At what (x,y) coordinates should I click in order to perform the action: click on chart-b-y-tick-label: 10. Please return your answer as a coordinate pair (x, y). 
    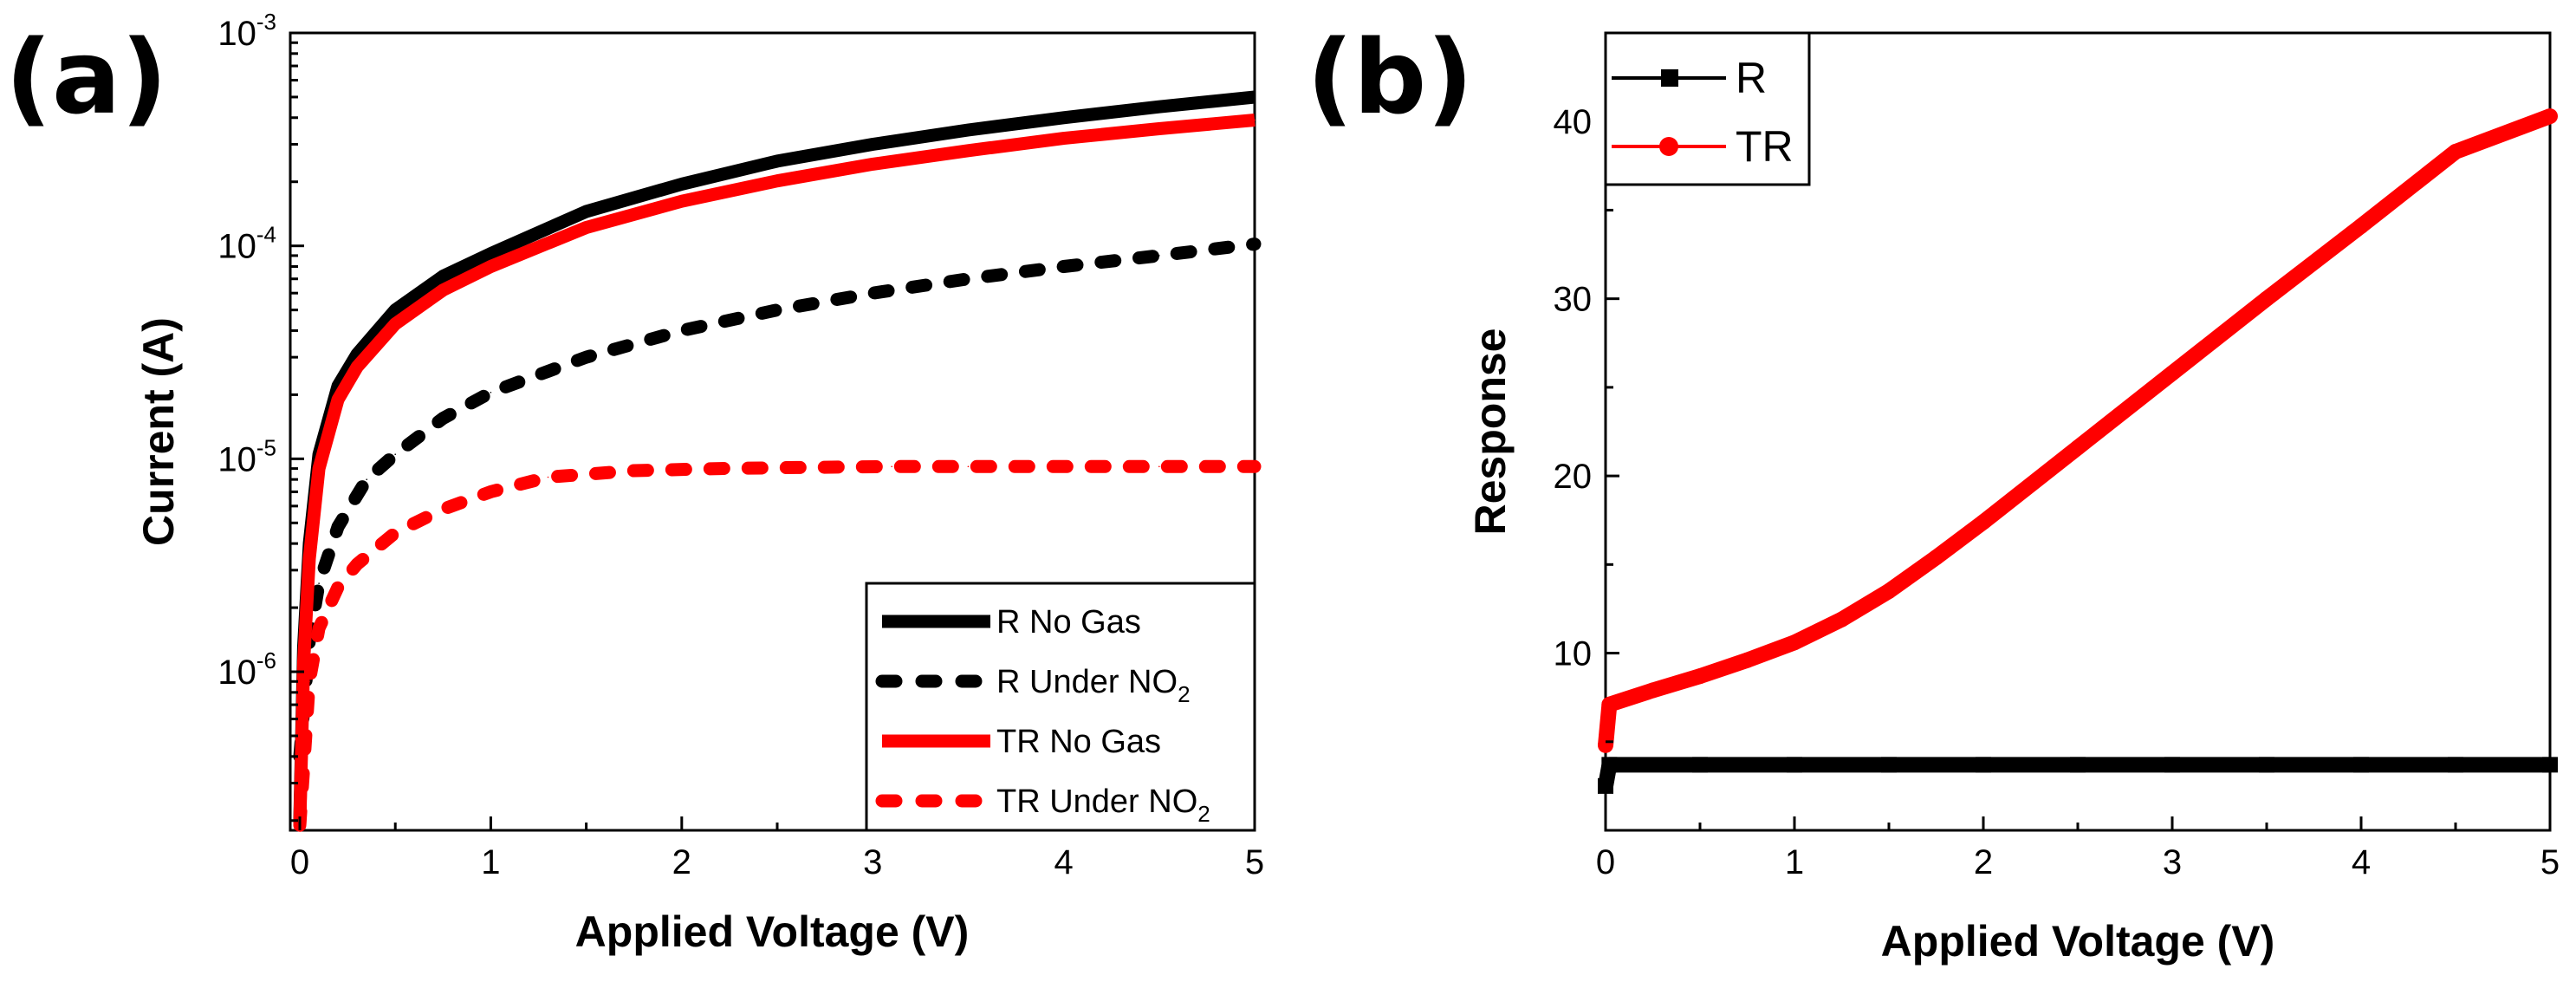
    Looking at the image, I should click on (1574, 654).